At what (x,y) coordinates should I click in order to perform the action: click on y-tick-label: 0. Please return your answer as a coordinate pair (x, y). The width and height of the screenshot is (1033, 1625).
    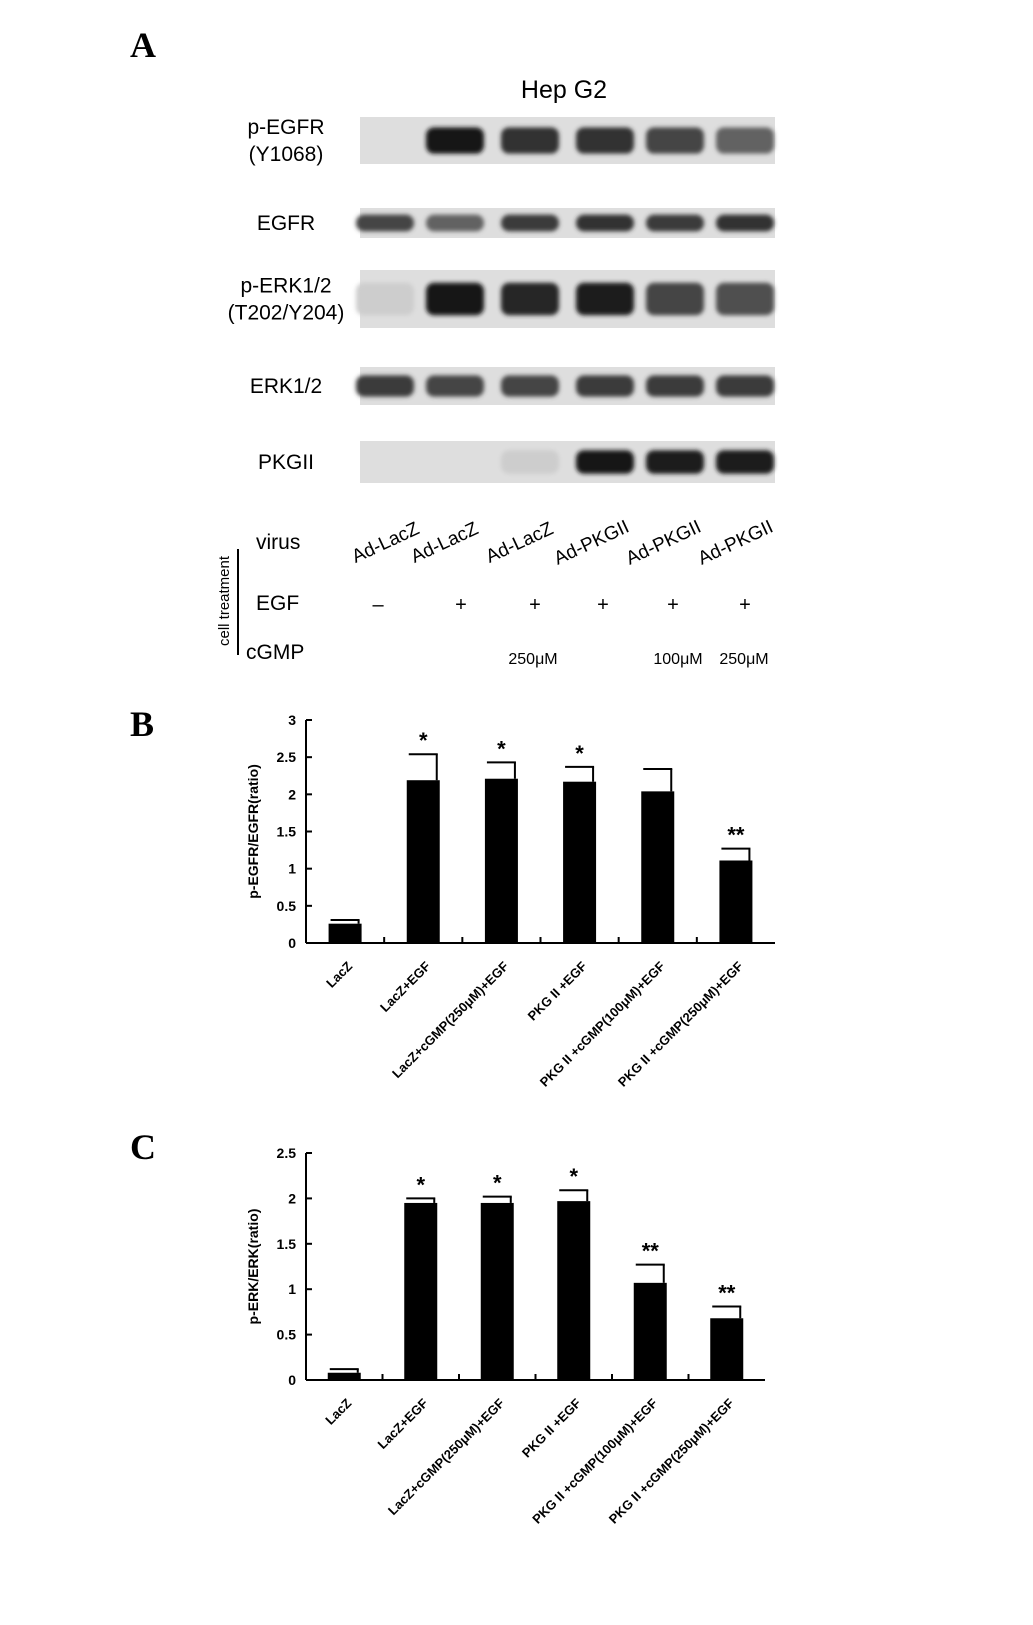
    Looking at the image, I should click on (292, 1380).